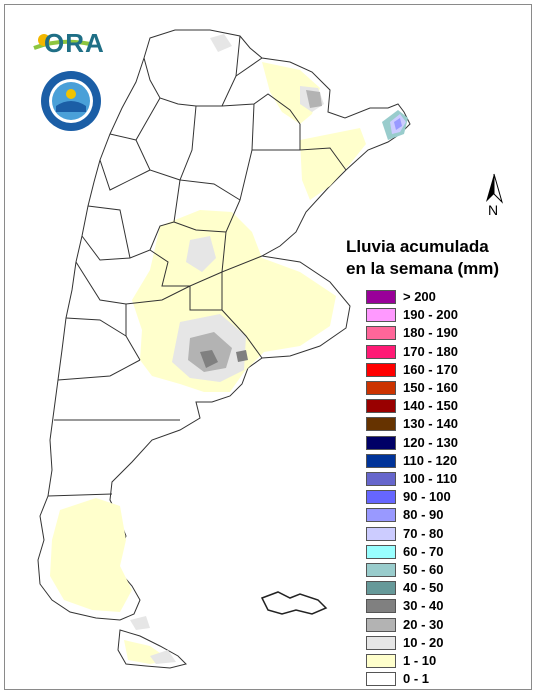  I want to click on legend-item: 150 - 160, so click(436, 388).